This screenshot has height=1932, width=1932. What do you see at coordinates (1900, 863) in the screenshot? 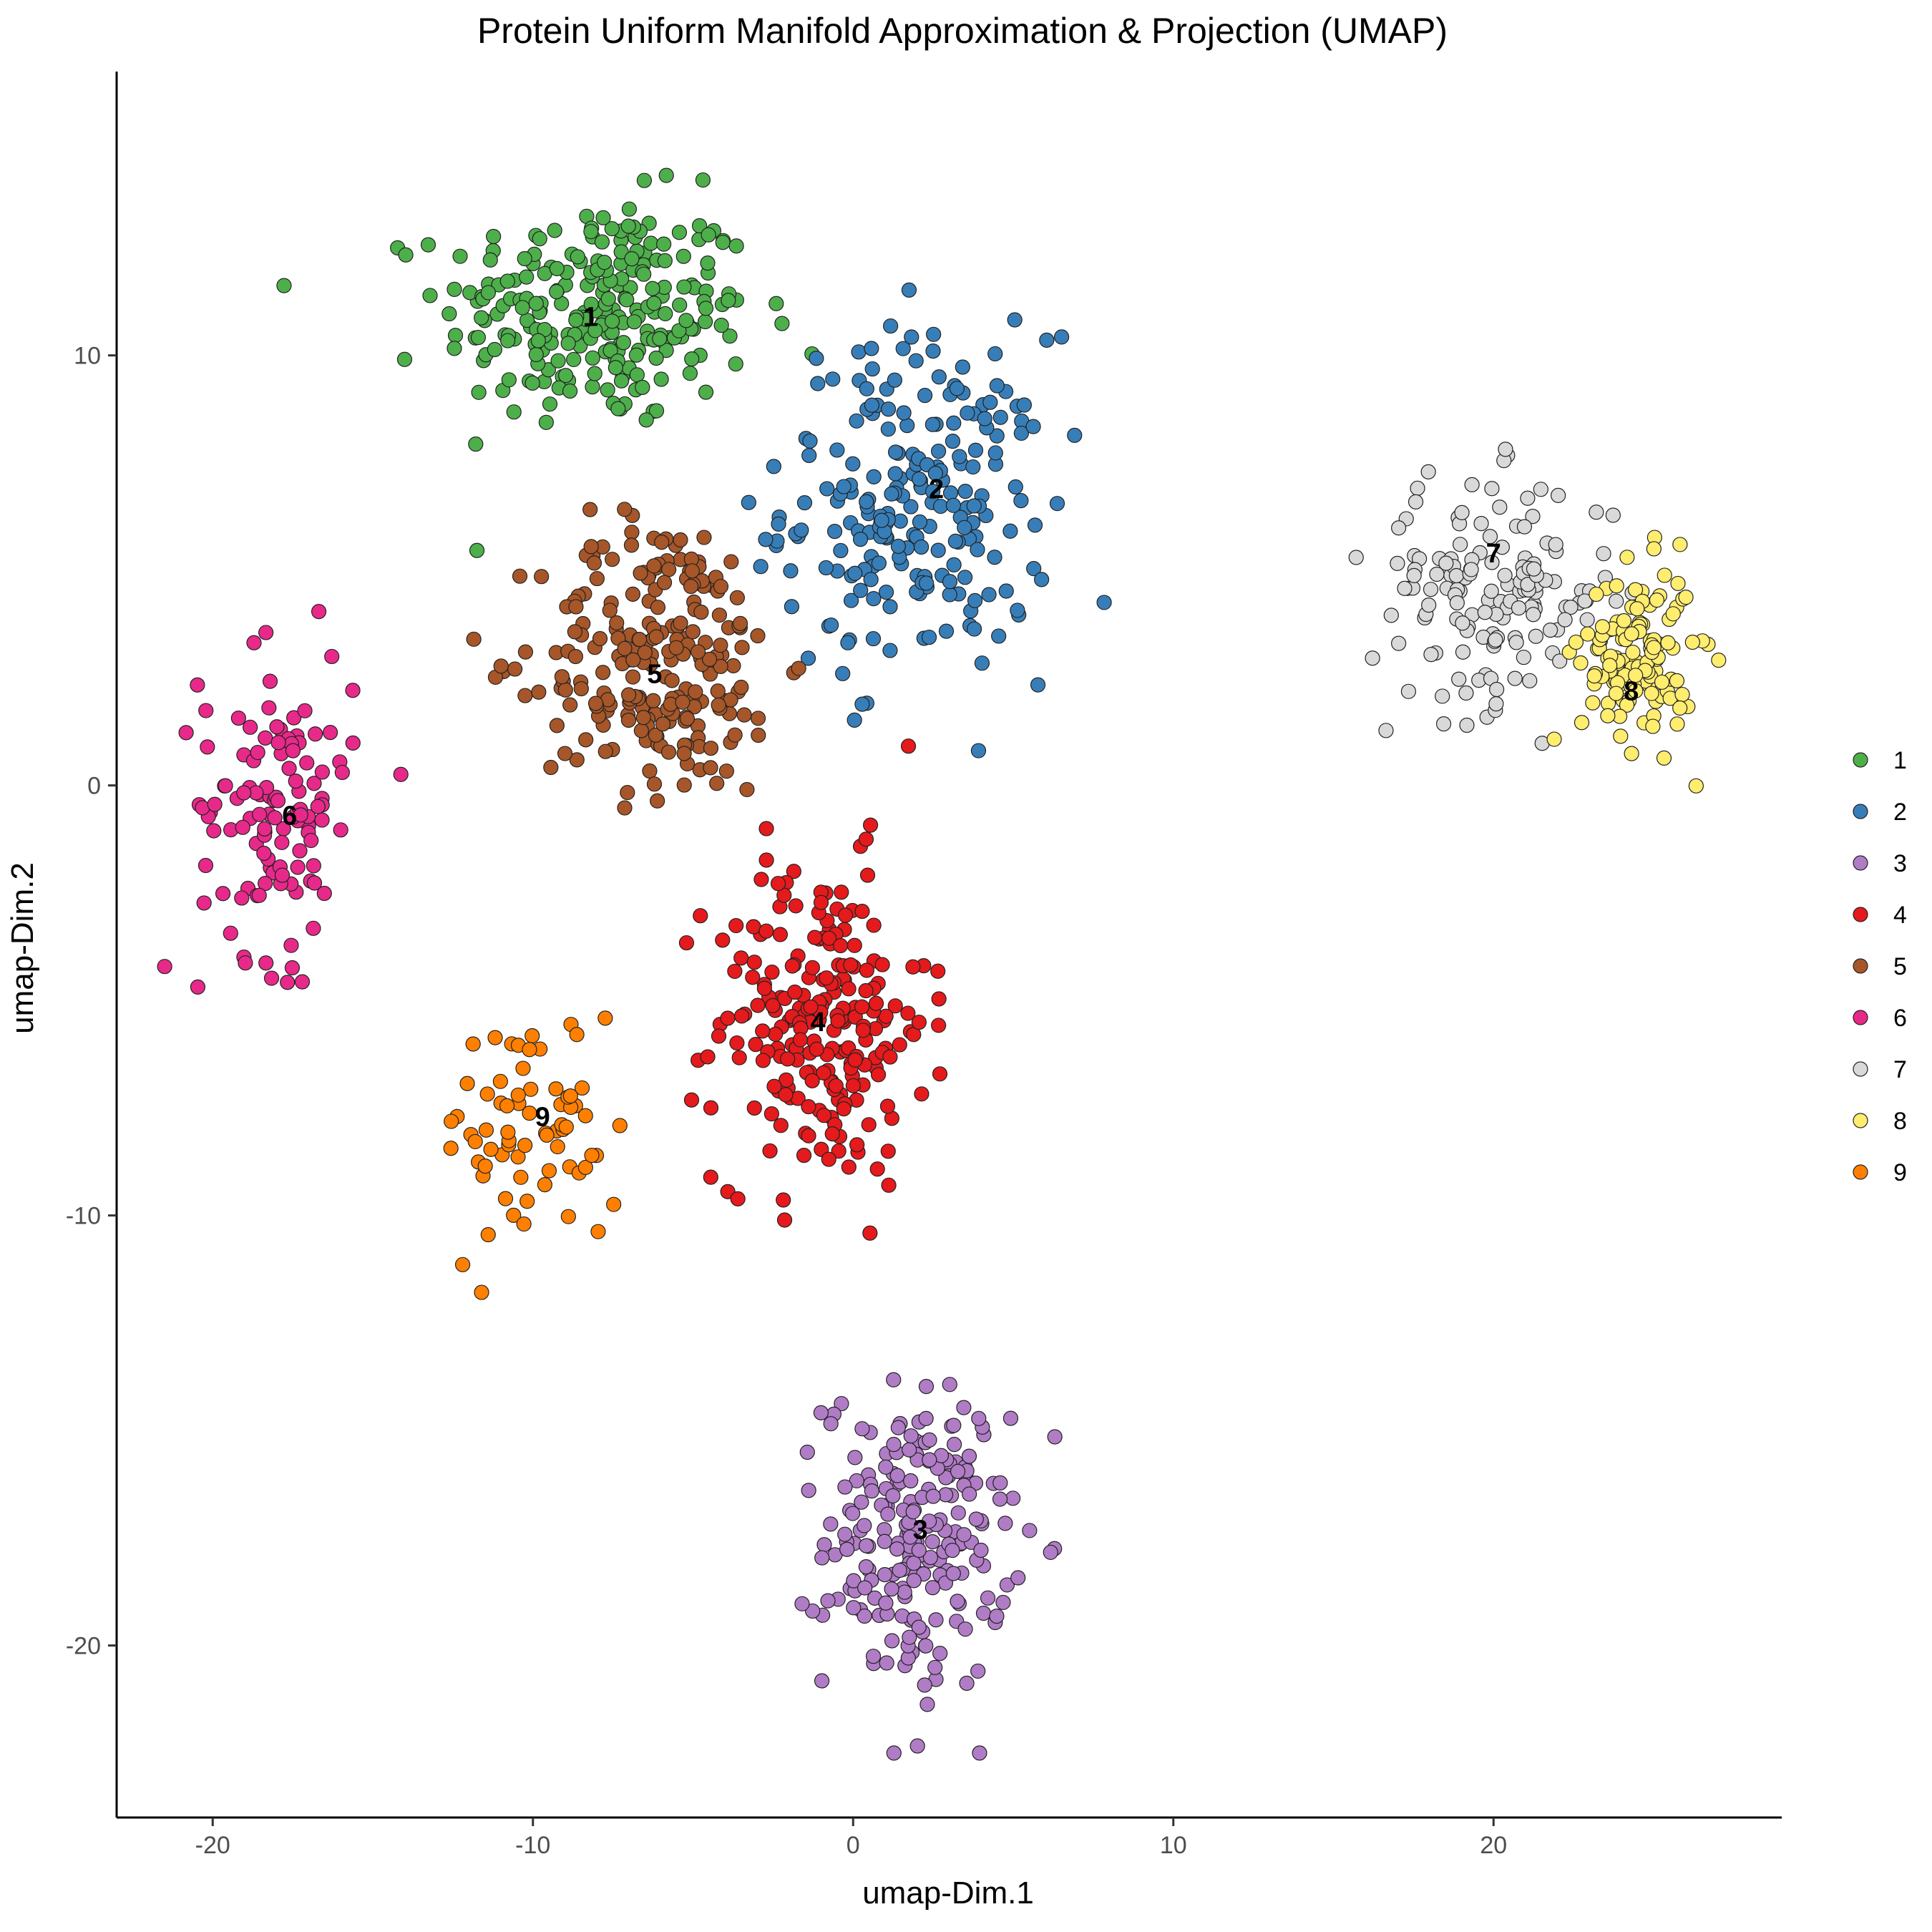
I see `legend-label-3: 3` at bounding box center [1900, 863].